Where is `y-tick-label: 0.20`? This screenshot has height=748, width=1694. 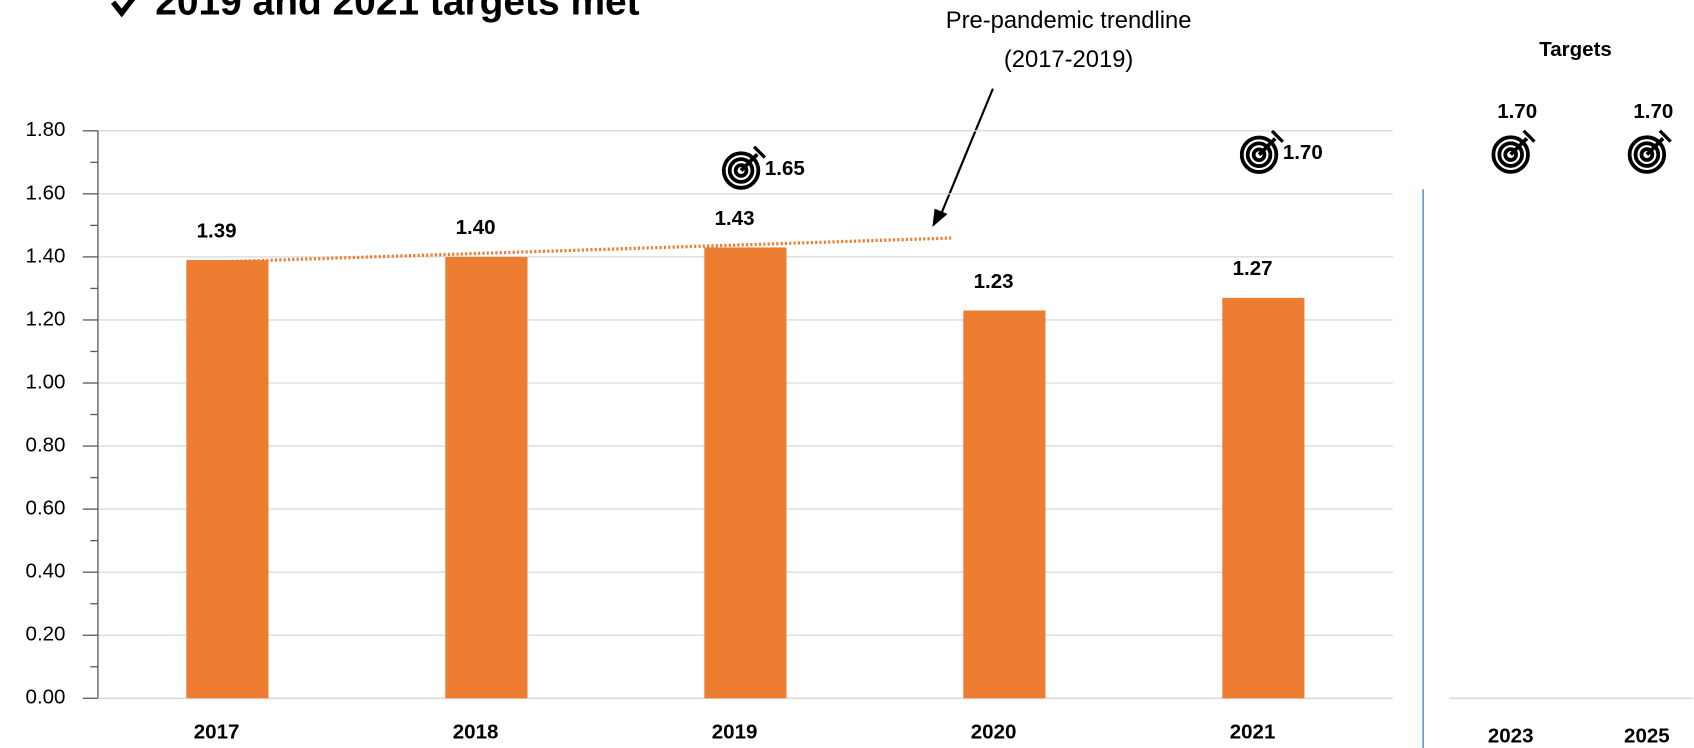
y-tick-label: 0.20 is located at coordinates (46, 634).